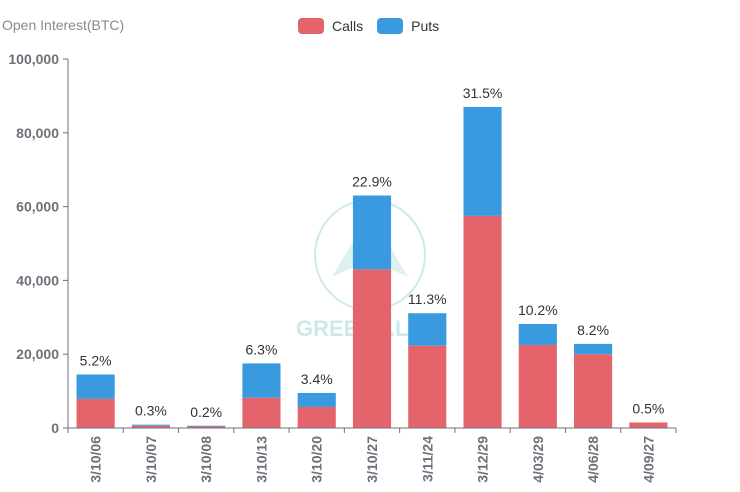  What do you see at coordinates (375, 26) in the screenshot?
I see `legend: Calls Puts` at bounding box center [375, 26].